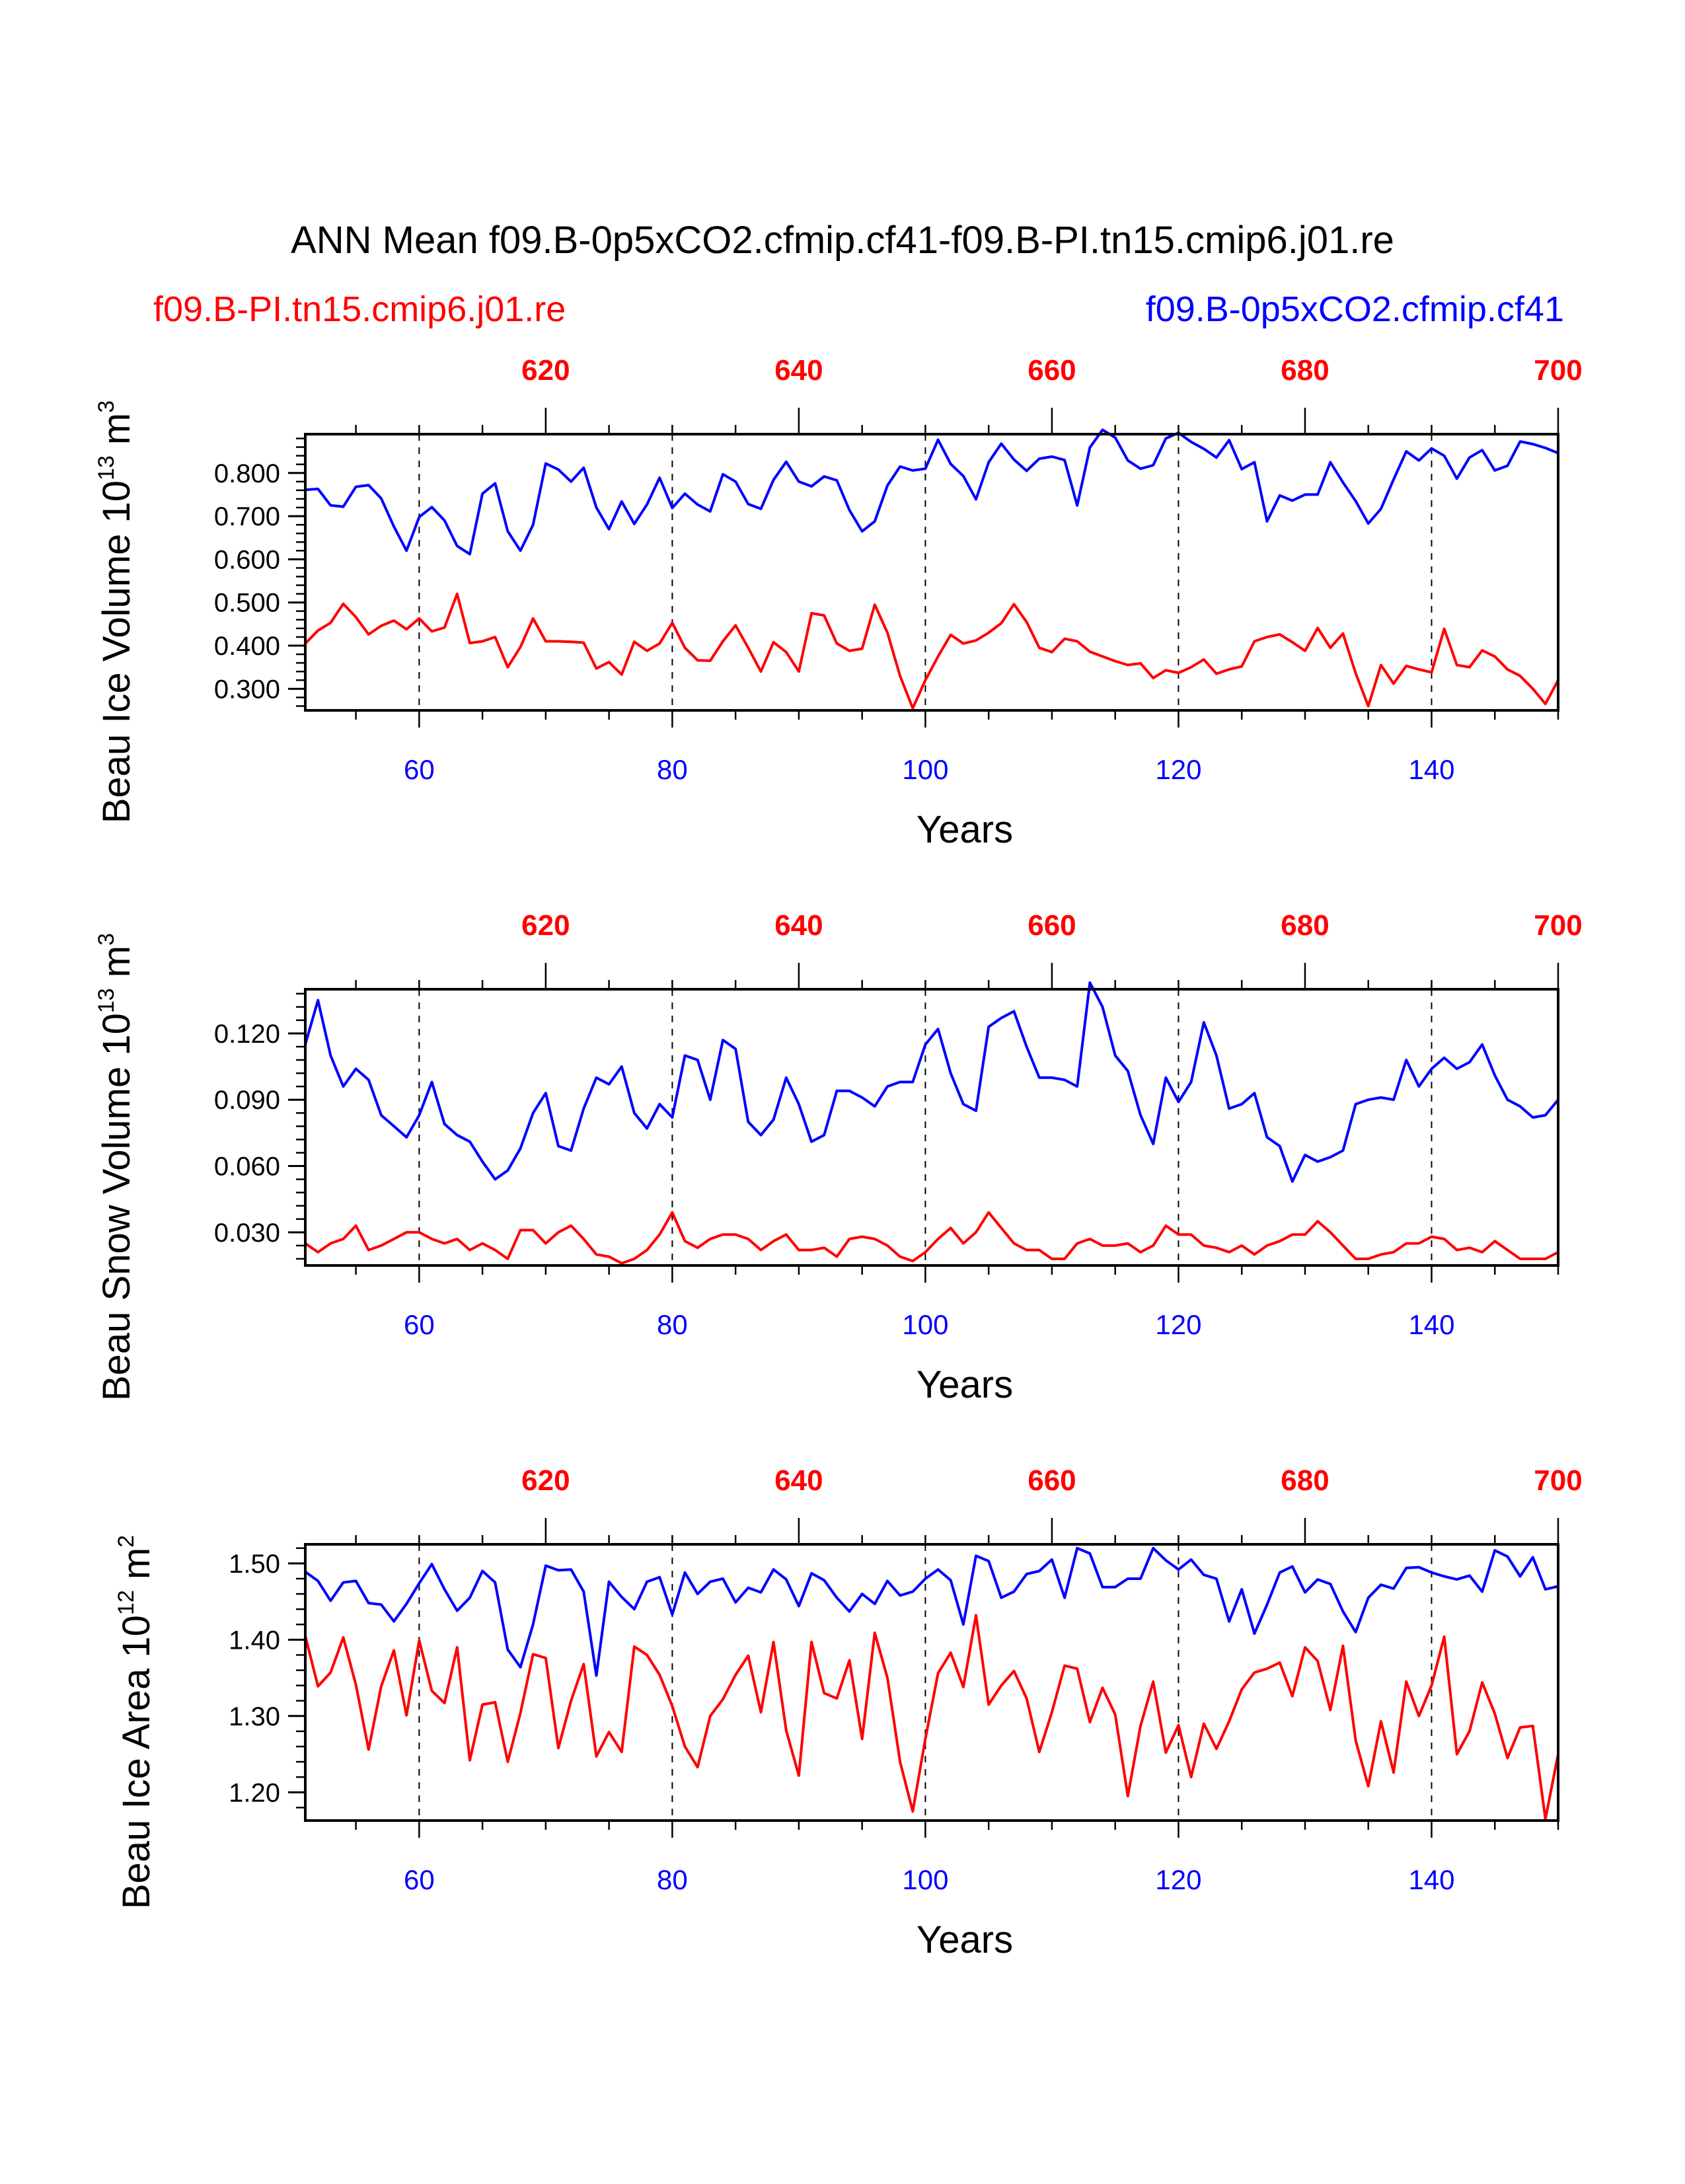 The image size is (1685, 2184). I want to click on subtitle-control-case: f09.B-PI.tn15.cmip6.j01.re, so click(359, 309).